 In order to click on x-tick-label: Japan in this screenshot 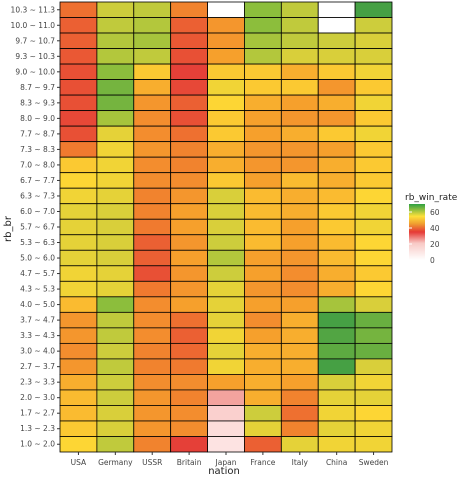, I will do `click(226, 462)`.